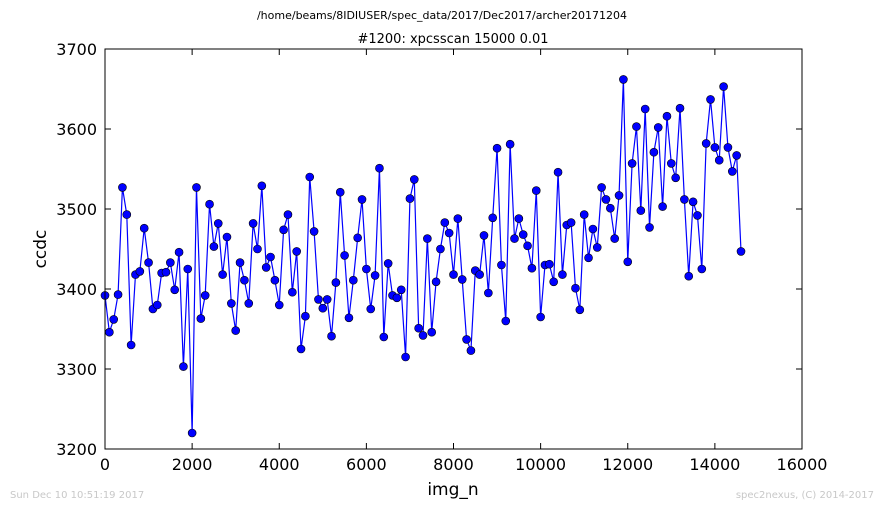 This screenshot has height=509, width=884. I want to click on y-tick-label: 3600, so click(76, 129).